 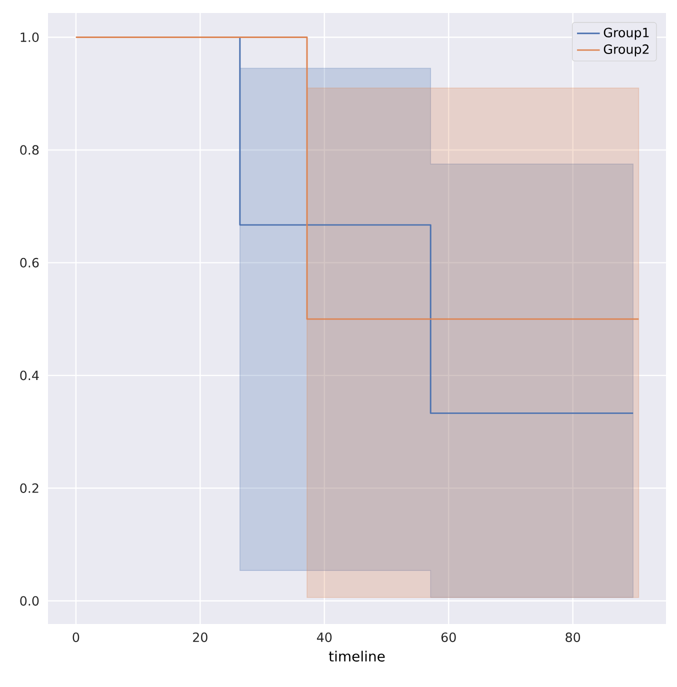 What do you see at coordinates (29, 488) in the screenshot?
I see `y-tick-label: 0.2` at bounding box center [29, 488].